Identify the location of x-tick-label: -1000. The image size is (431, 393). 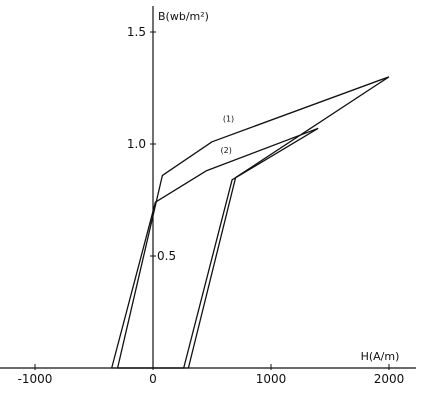
(35, 379).